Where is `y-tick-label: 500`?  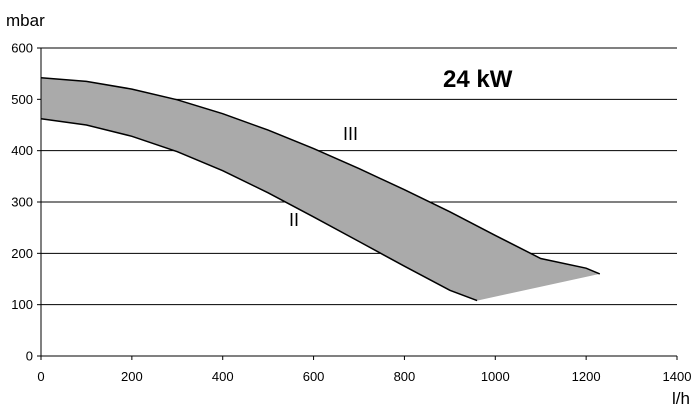
y-tick-label: 500 is located at coordinates (22, 99).